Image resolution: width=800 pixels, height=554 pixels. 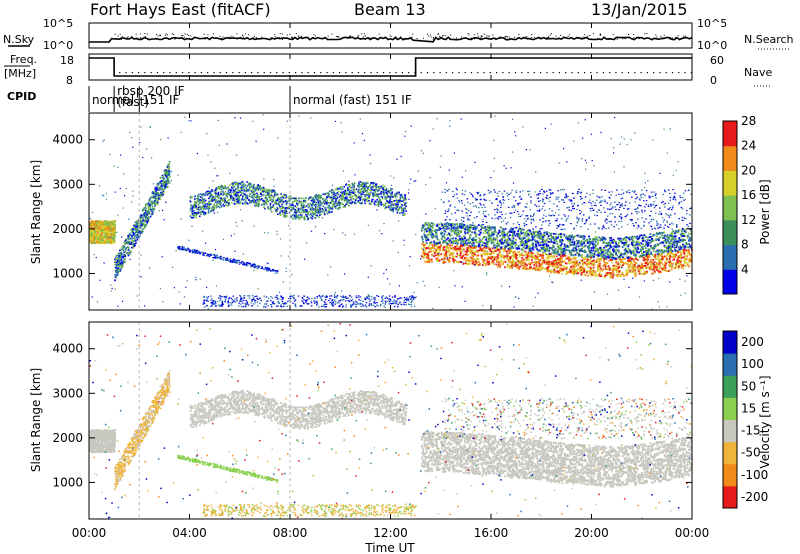 What do you see at coordinates (390, 67) in the screenshot?
I see `freq-line` at bounding box center [390, 67].